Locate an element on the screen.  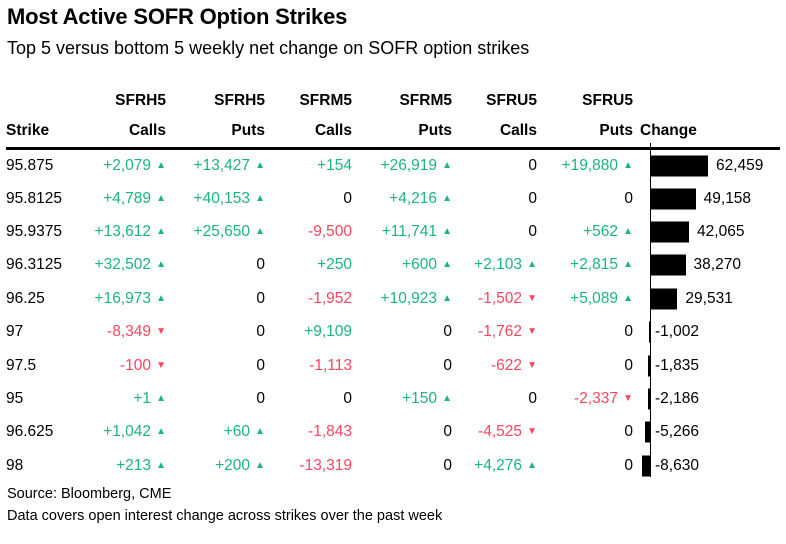
value-cell-content: +562 ▲ is located at coordinates (585, 232).